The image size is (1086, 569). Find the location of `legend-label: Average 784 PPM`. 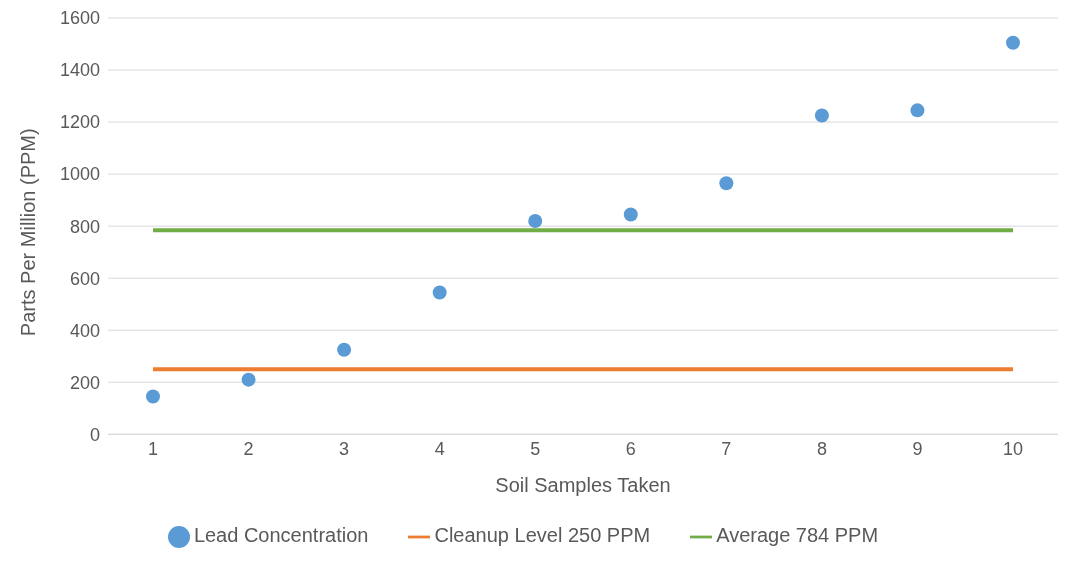

legend-label: Average 784 PPM is located at coordinates (797, 535).